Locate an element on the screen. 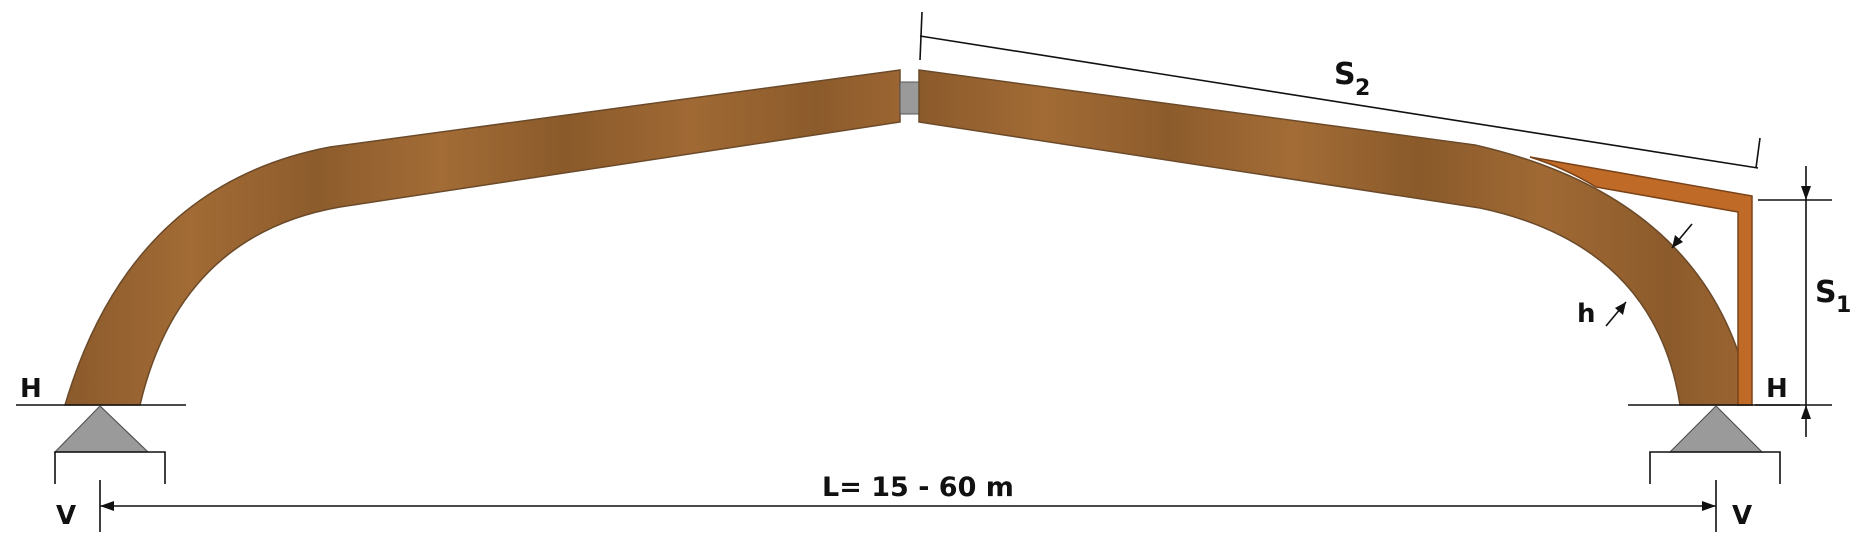  s2-extension-bottom is located at coordinates (1758, 153).